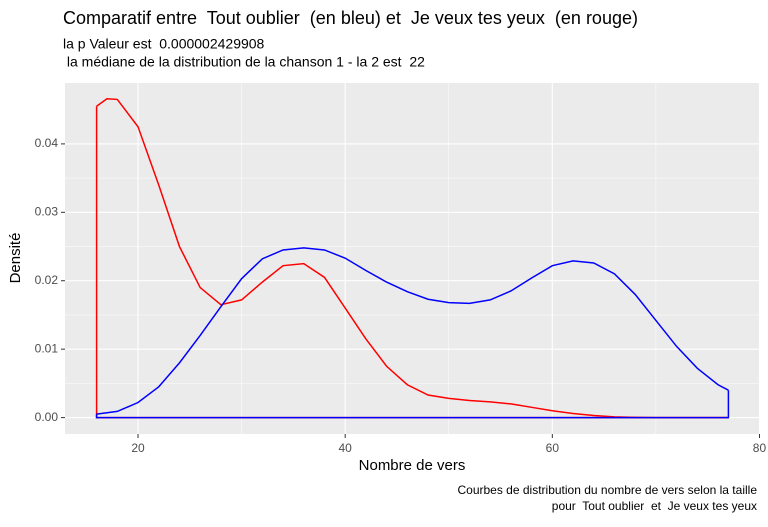  Describe the element at coordinates (47, 211) in the screenshot. I see `y-tick-label: 0.03` at that location.